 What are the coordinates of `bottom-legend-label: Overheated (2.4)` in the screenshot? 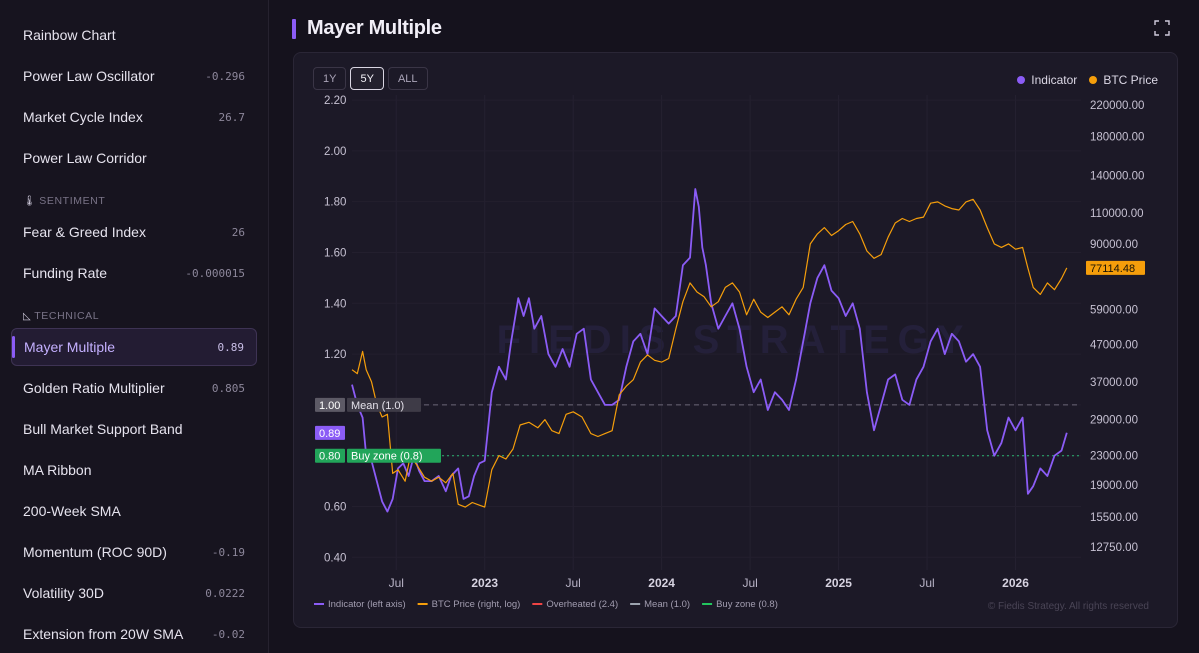 It's located at (582, 604).